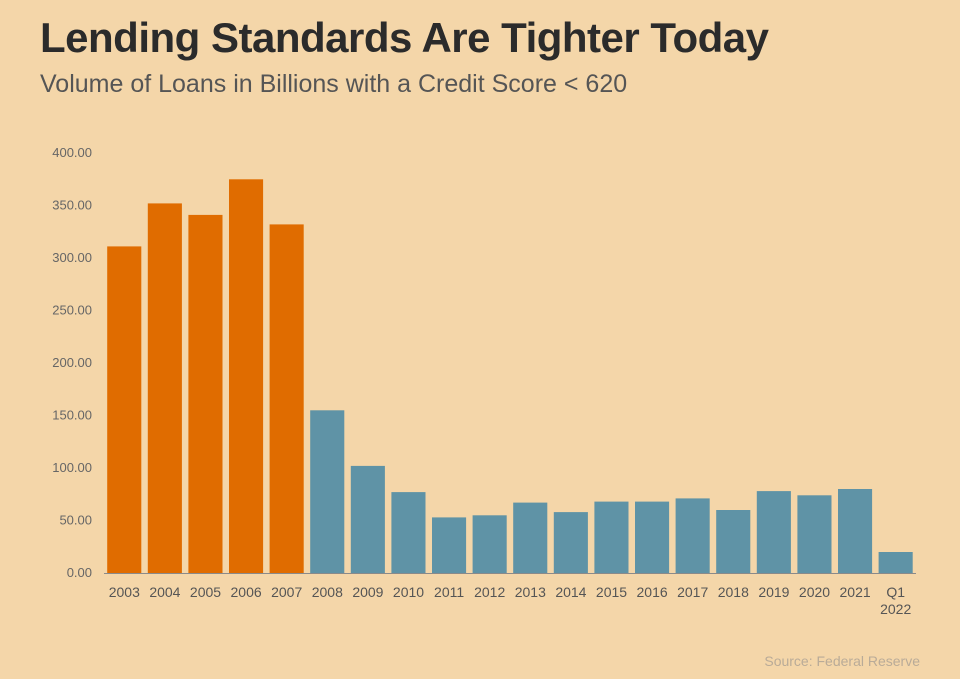 This screenshot has width=960, height=679. I want to click on x-tick-label: 2009, so click(367, 592).